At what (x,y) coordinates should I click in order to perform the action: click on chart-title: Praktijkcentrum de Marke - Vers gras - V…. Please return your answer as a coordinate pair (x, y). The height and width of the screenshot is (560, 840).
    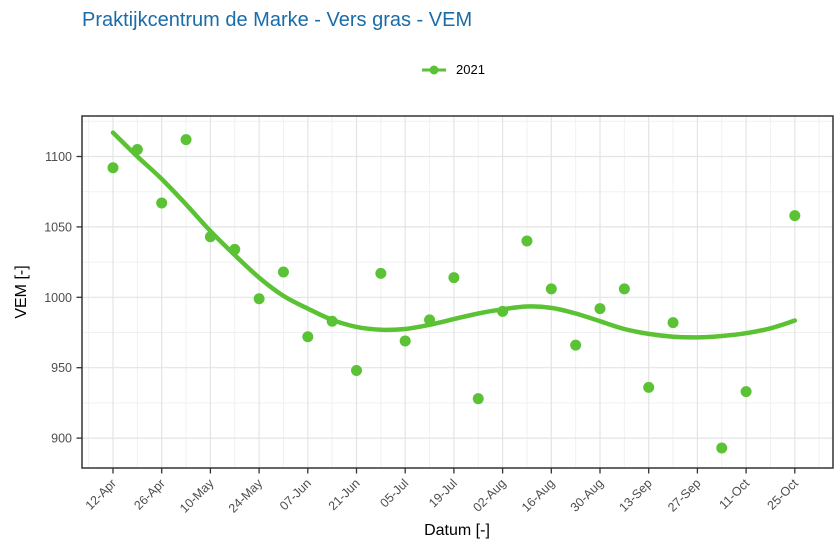
    Looking at the image, I should click on (277, 20).